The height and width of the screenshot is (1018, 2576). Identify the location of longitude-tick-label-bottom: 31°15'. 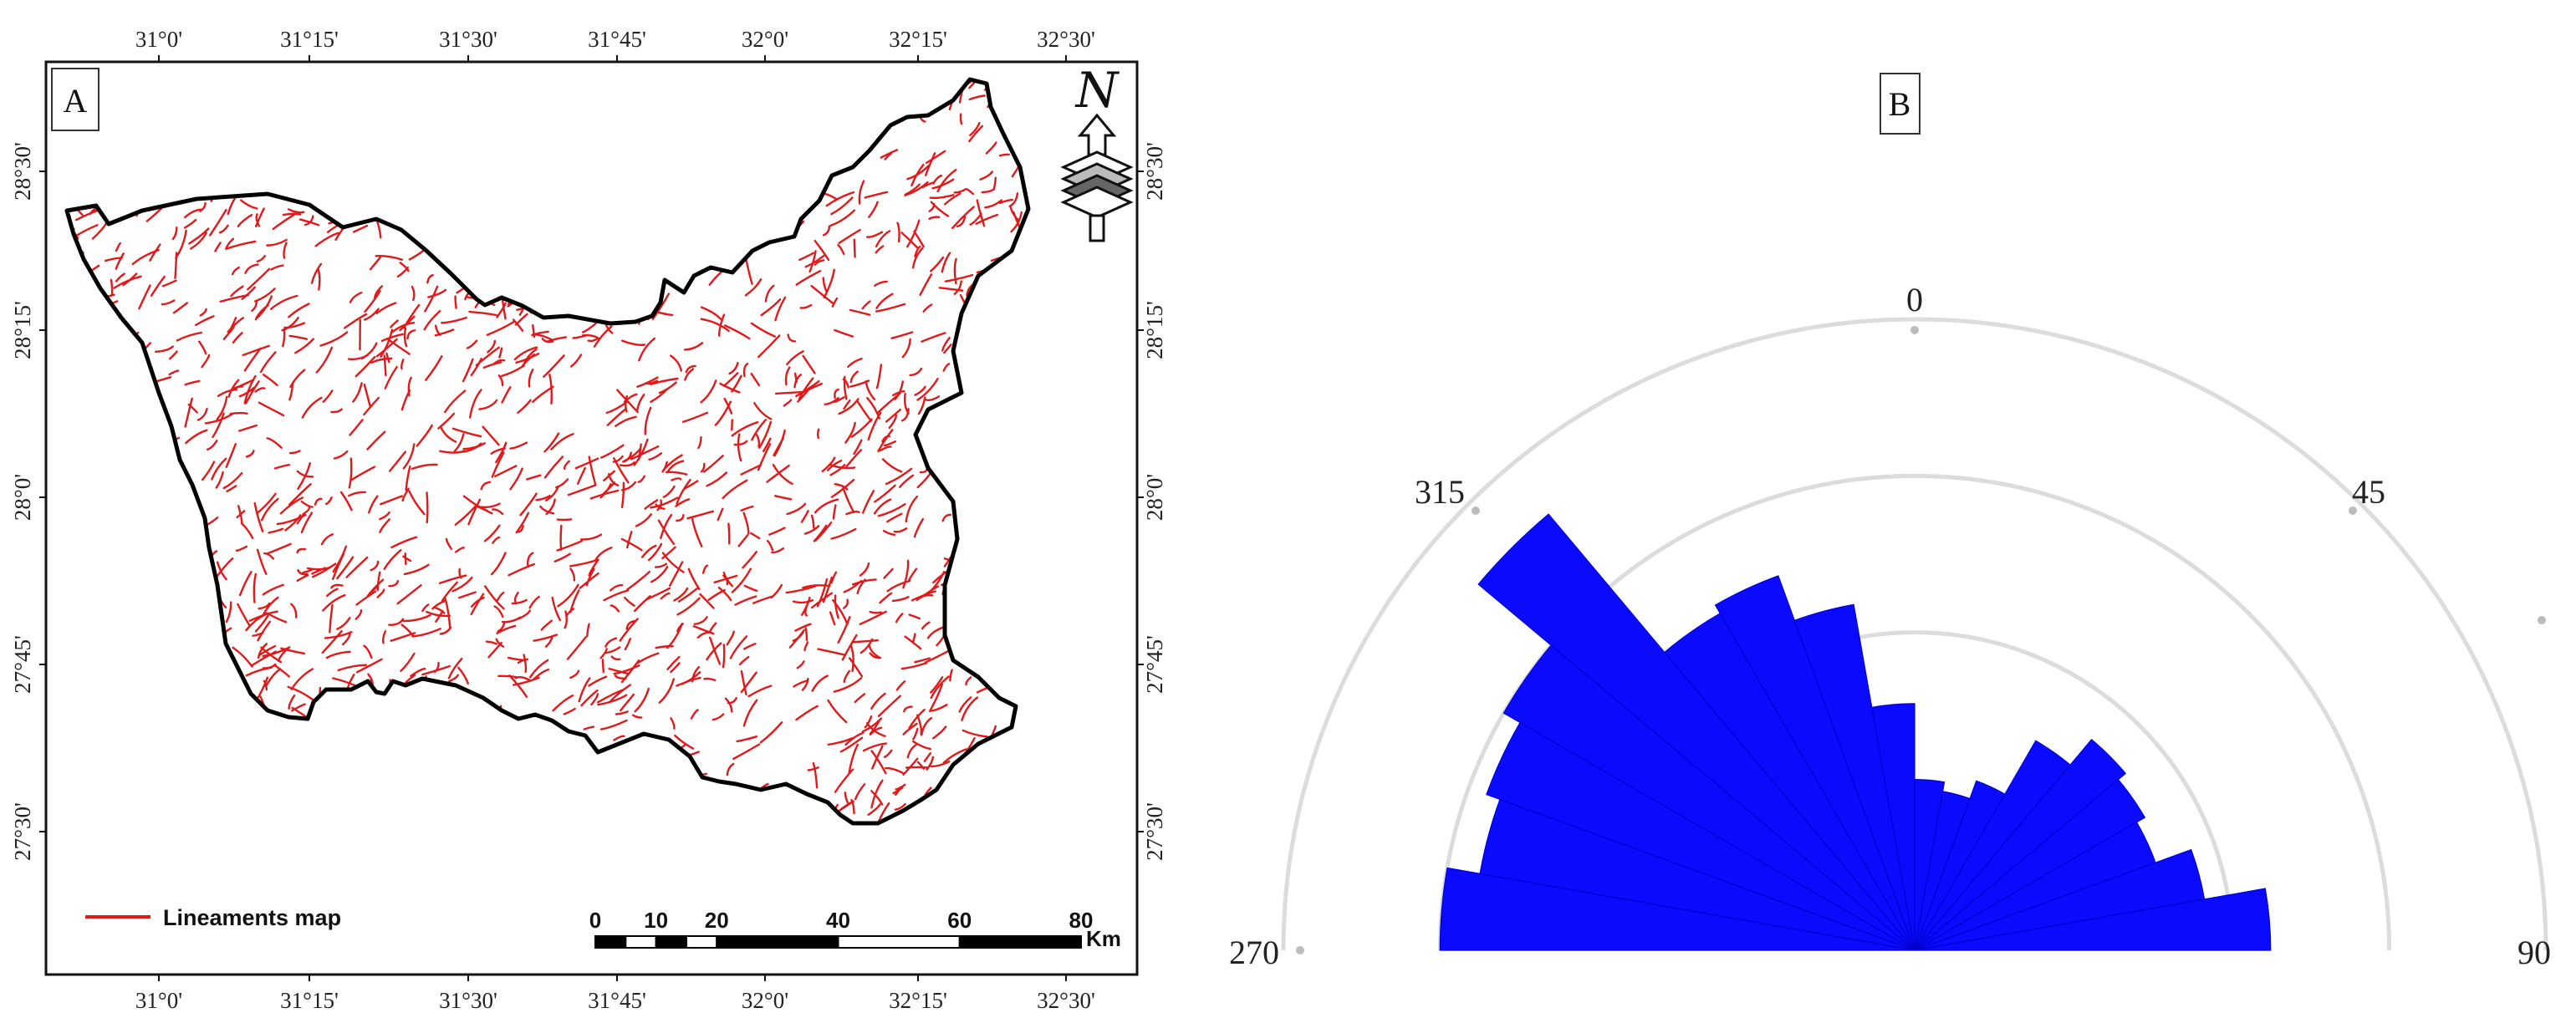
(310, 1000).